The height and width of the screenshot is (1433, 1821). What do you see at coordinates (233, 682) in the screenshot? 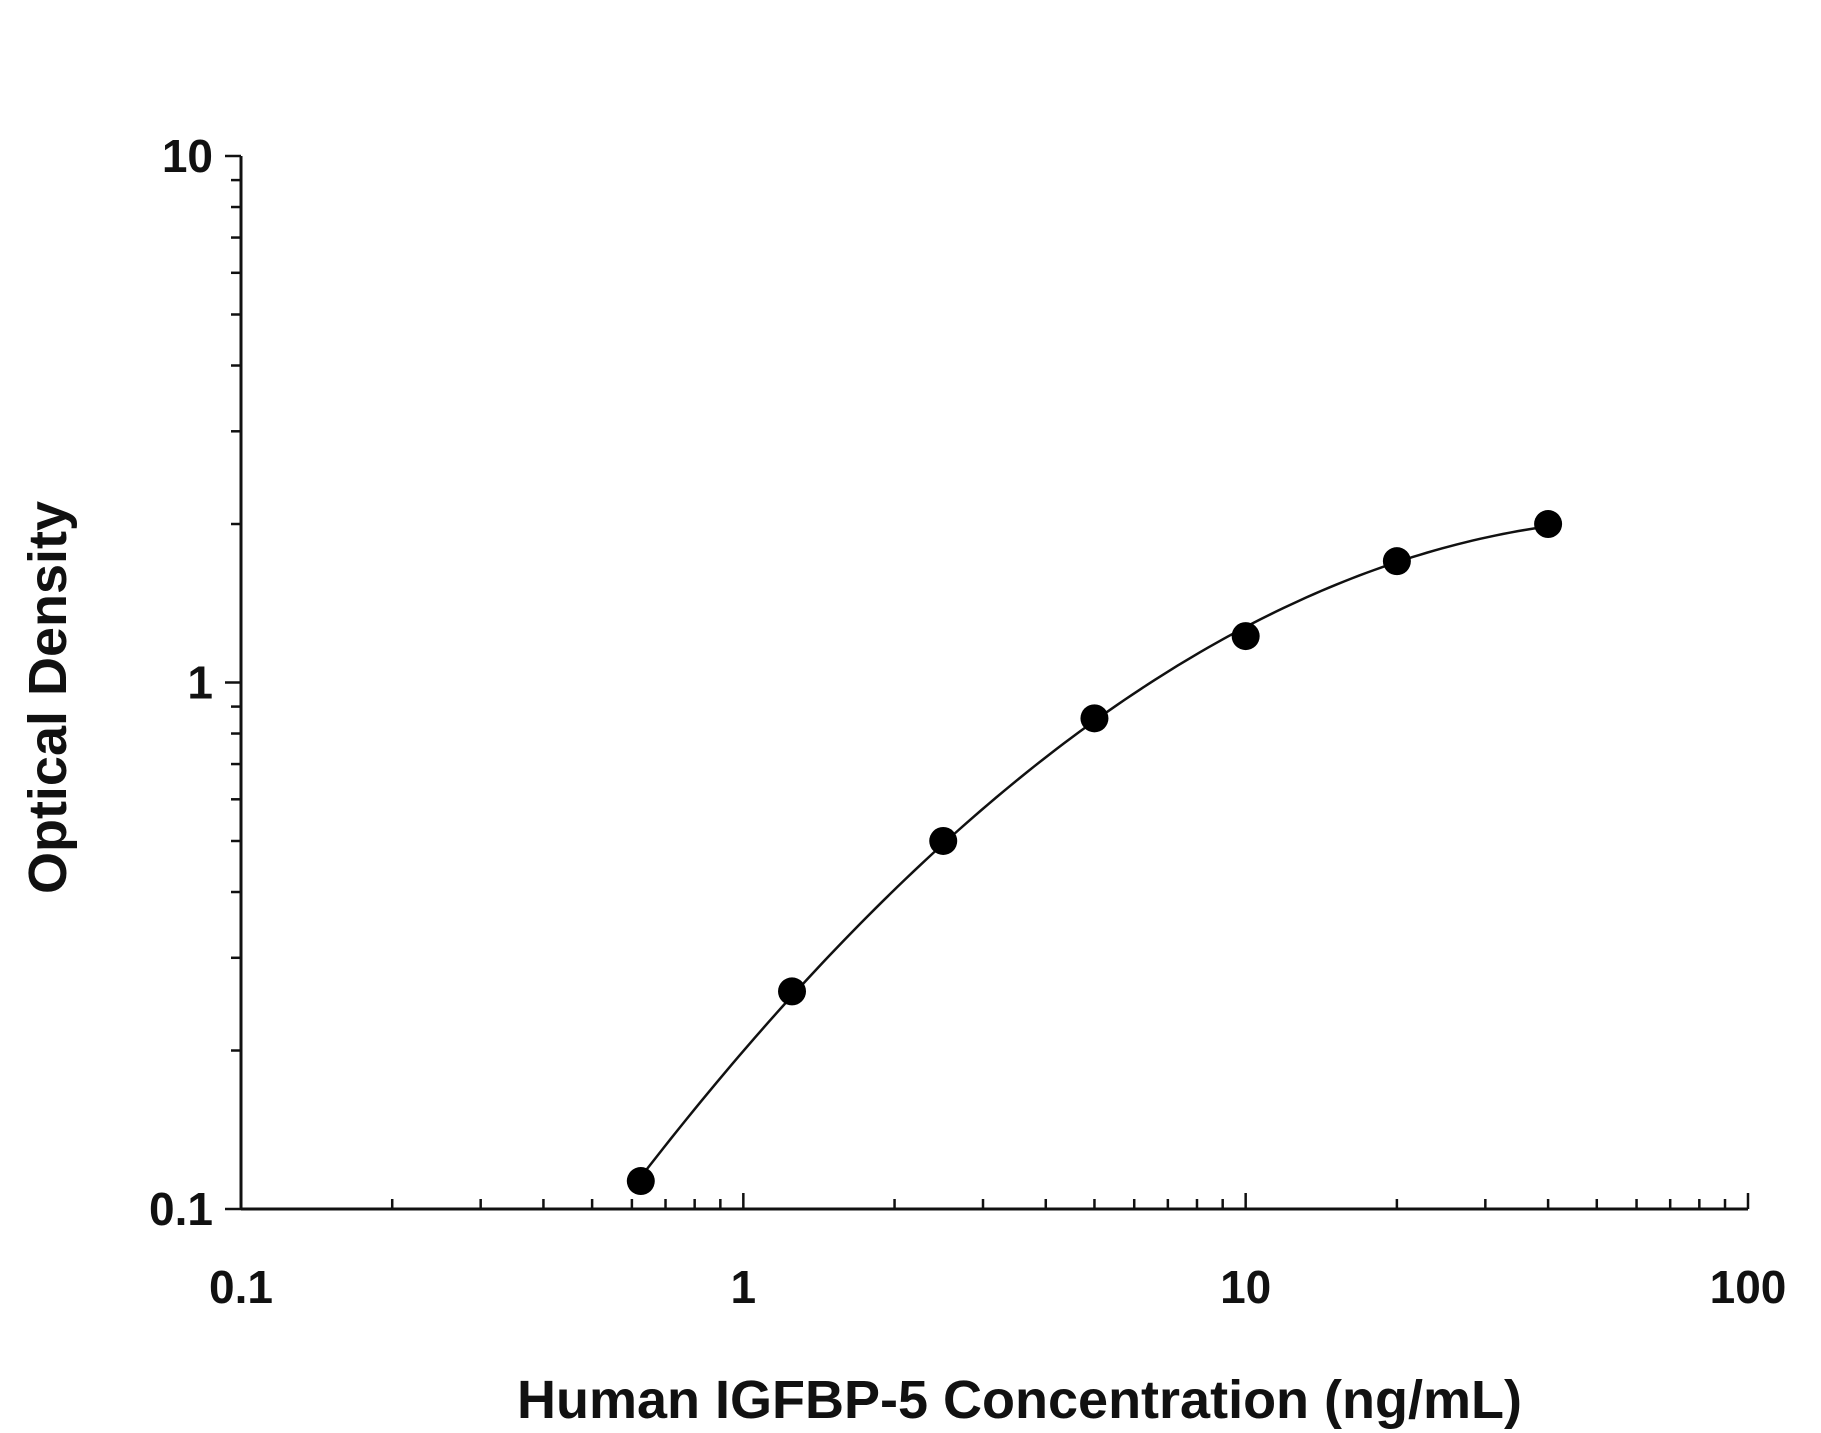
I see `y-axis-ticks` at bounding box center [233, 682].